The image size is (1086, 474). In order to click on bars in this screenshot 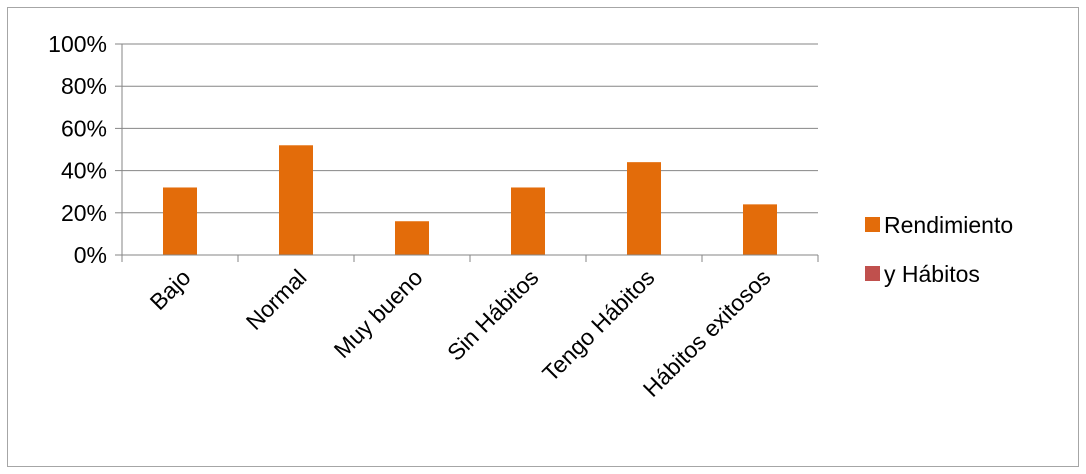, I will do `click(470, 200)`.